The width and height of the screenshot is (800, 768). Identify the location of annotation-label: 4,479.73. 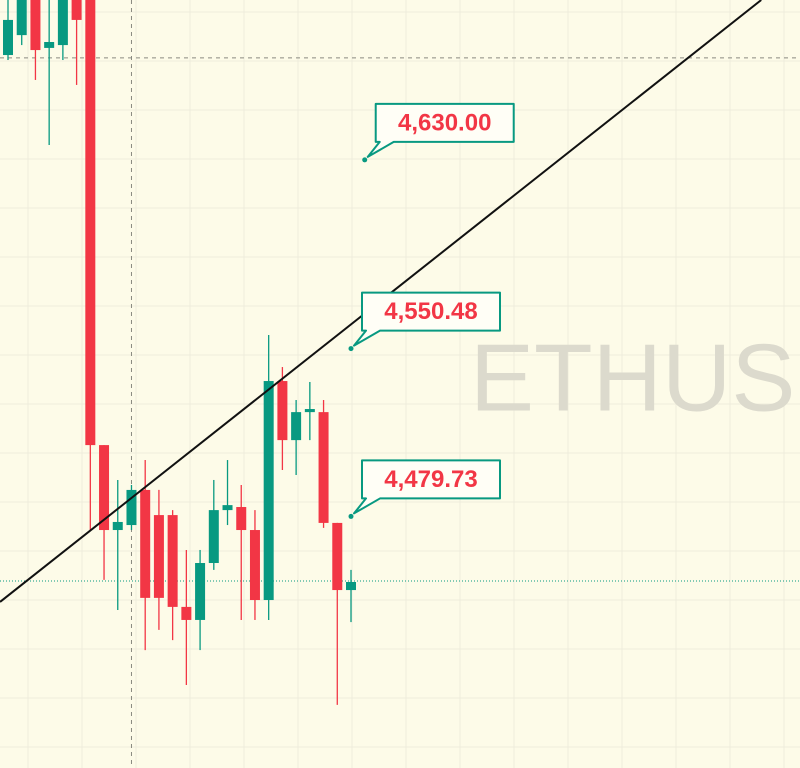
(430, 479).